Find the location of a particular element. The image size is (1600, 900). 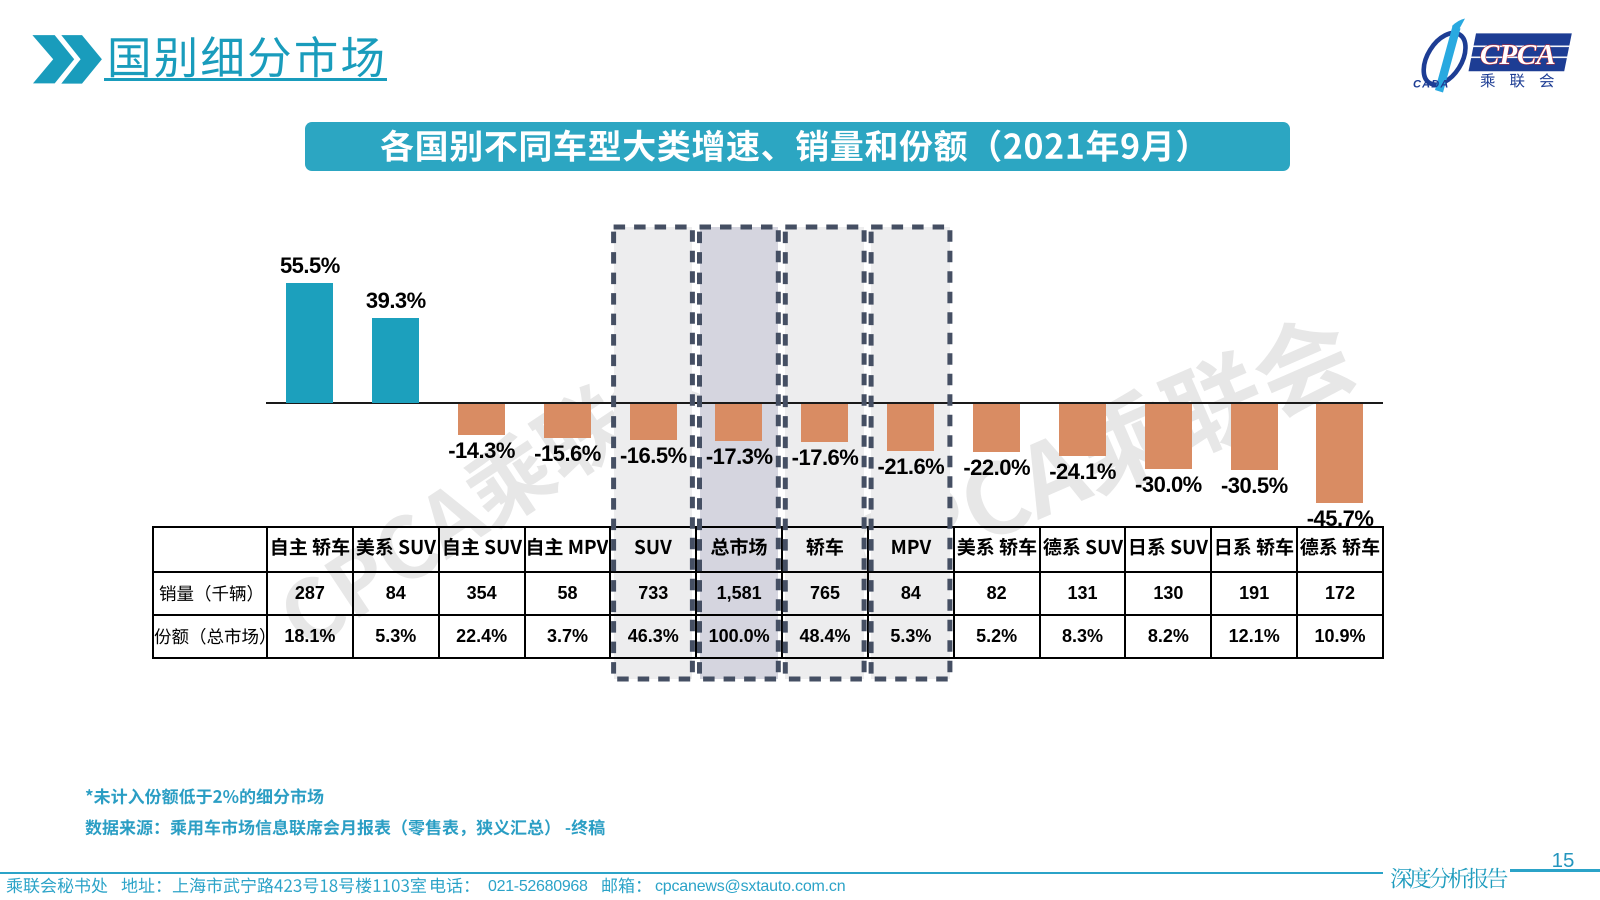

svg-text: CADA is located at coordinates (1431, 85).